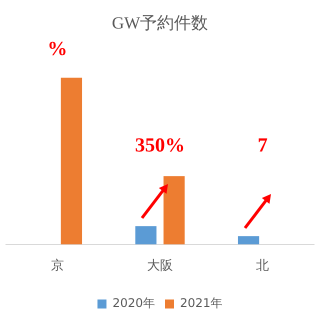 This screenshot has height=320, width=320. I want to click on chart-title: GW予約件数, so click(160, 23).